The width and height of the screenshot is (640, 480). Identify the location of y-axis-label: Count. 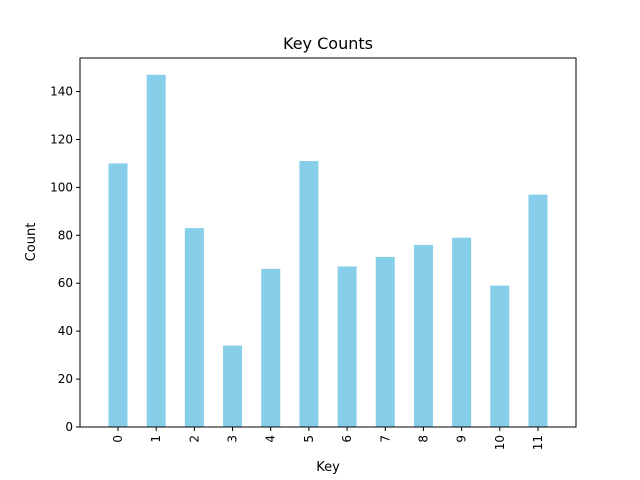
(31, 242).